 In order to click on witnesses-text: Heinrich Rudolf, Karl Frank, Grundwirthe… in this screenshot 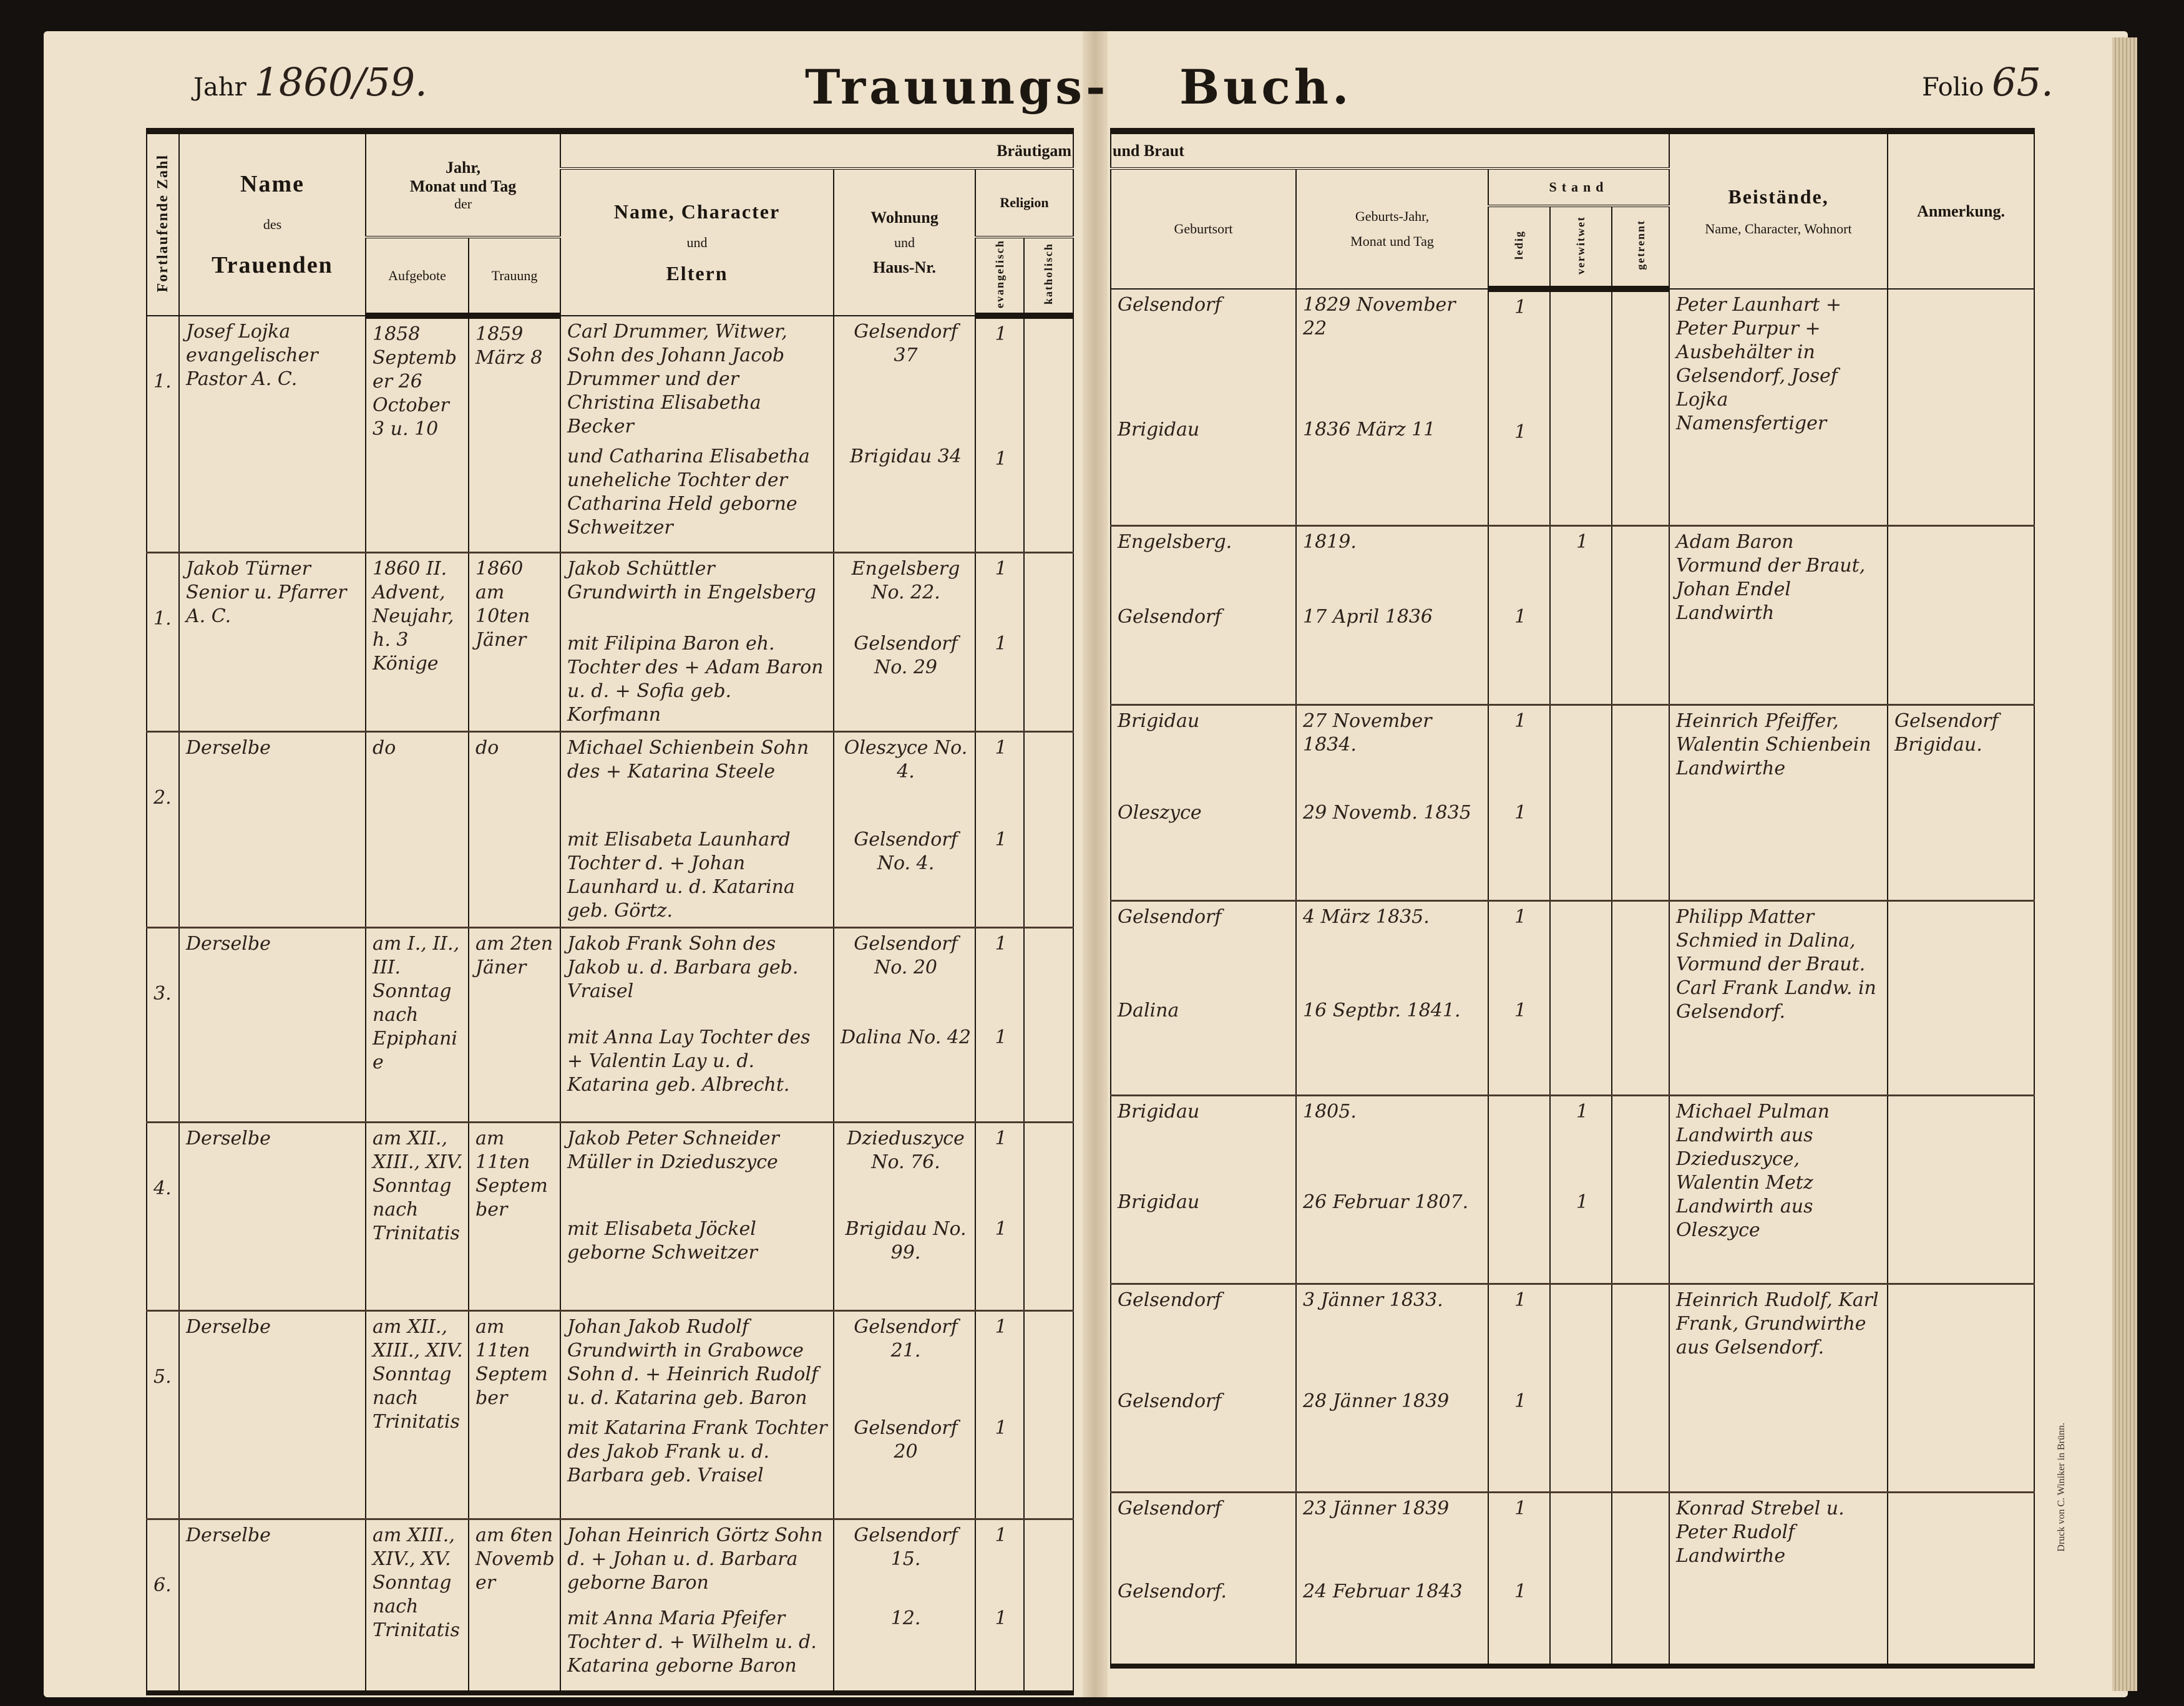, I will do `click(1777, 1323)`.